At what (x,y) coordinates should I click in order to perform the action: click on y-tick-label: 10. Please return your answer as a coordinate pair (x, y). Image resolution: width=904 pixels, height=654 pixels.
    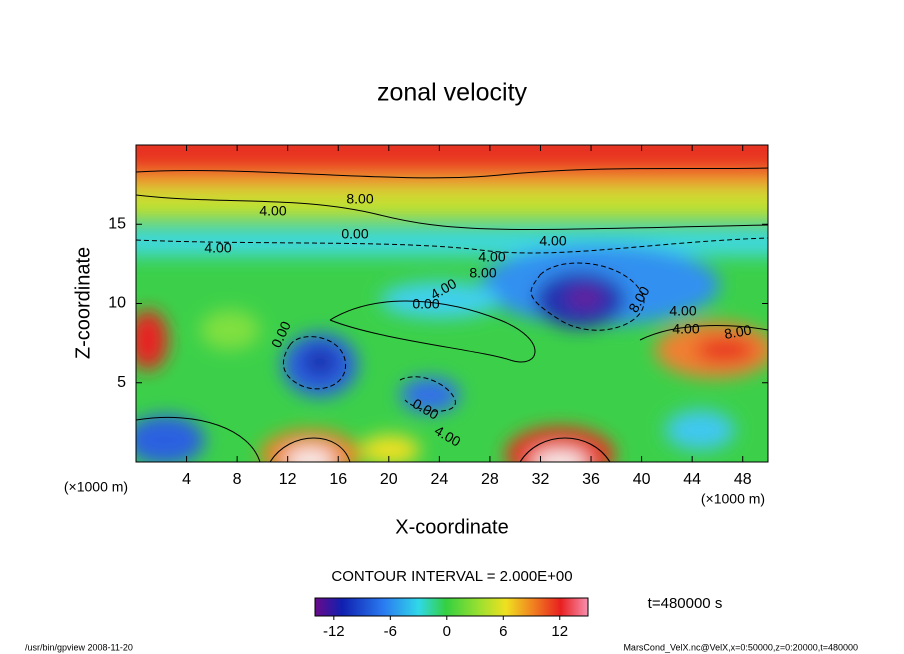
    Looking at the image, I should click on (117, 303).